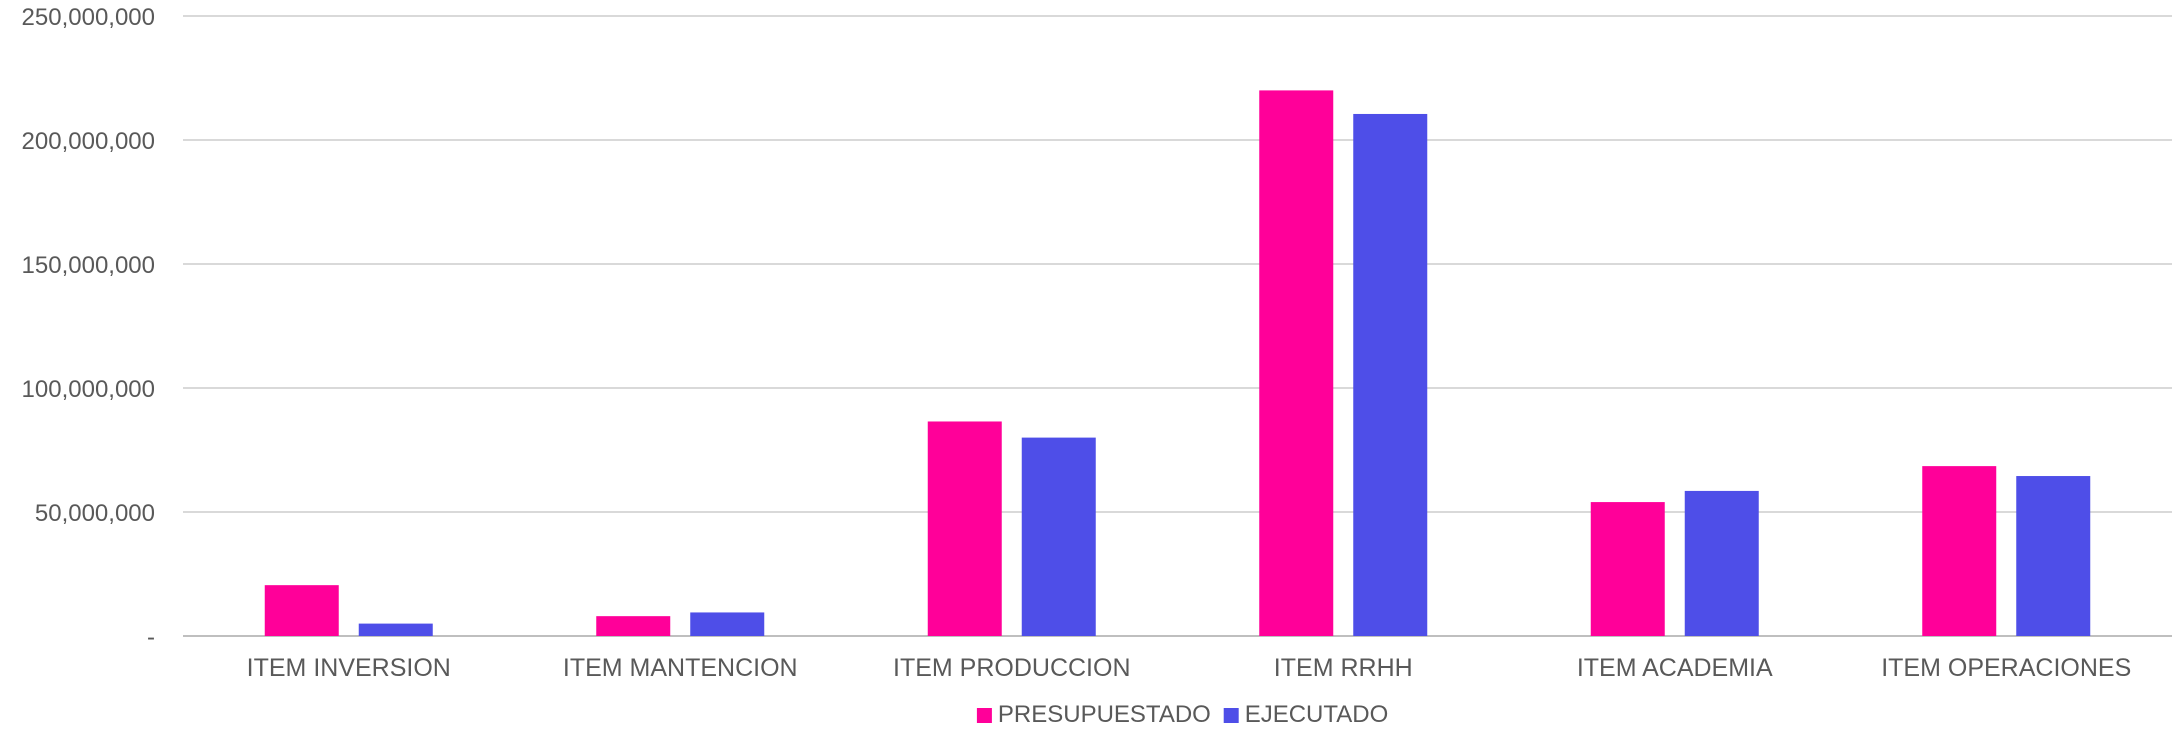 Image resolution: width=2178 pixels, height=737 pixels. What do you see at coordinates (88, 265) in the screenshot?
I see `y-tick-label: 150,000,000` at bounding box center [88, 265].